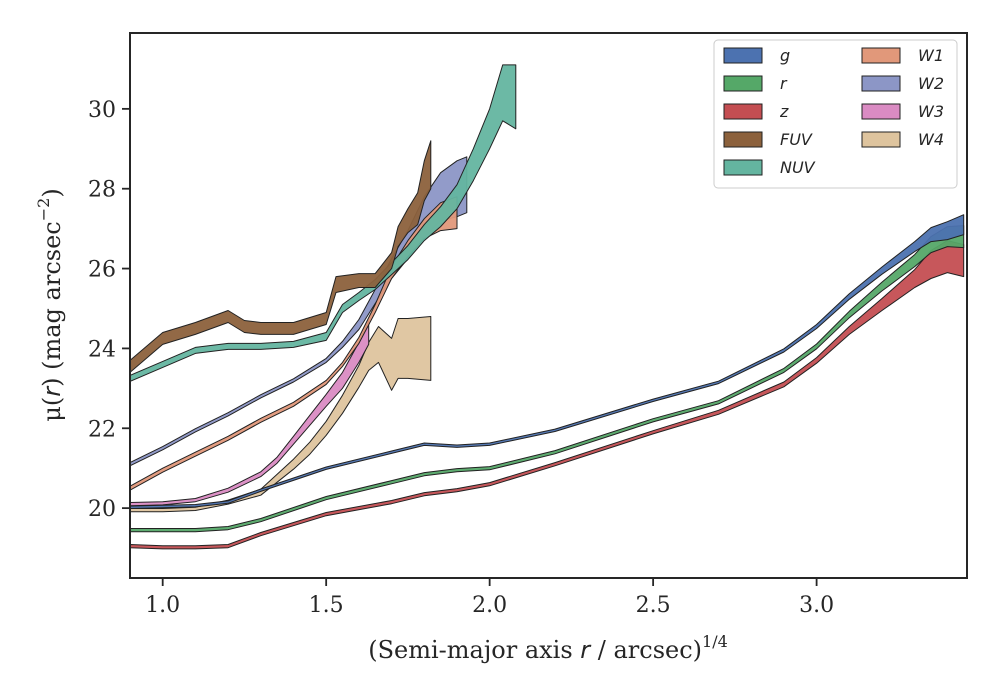 The height and width of the screenshot is (700, 1000). What do you see at coordinates (743, 55) in the screenshot?
I see `legend-swatch-g` at bounding box center [743, 55].